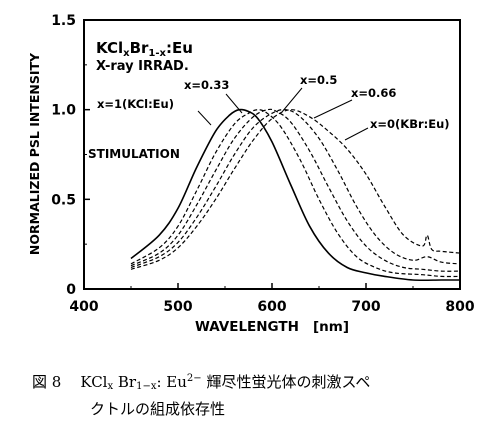 The image size is (500, 432). I want to click on leader-line-x1, so click(204, 118).